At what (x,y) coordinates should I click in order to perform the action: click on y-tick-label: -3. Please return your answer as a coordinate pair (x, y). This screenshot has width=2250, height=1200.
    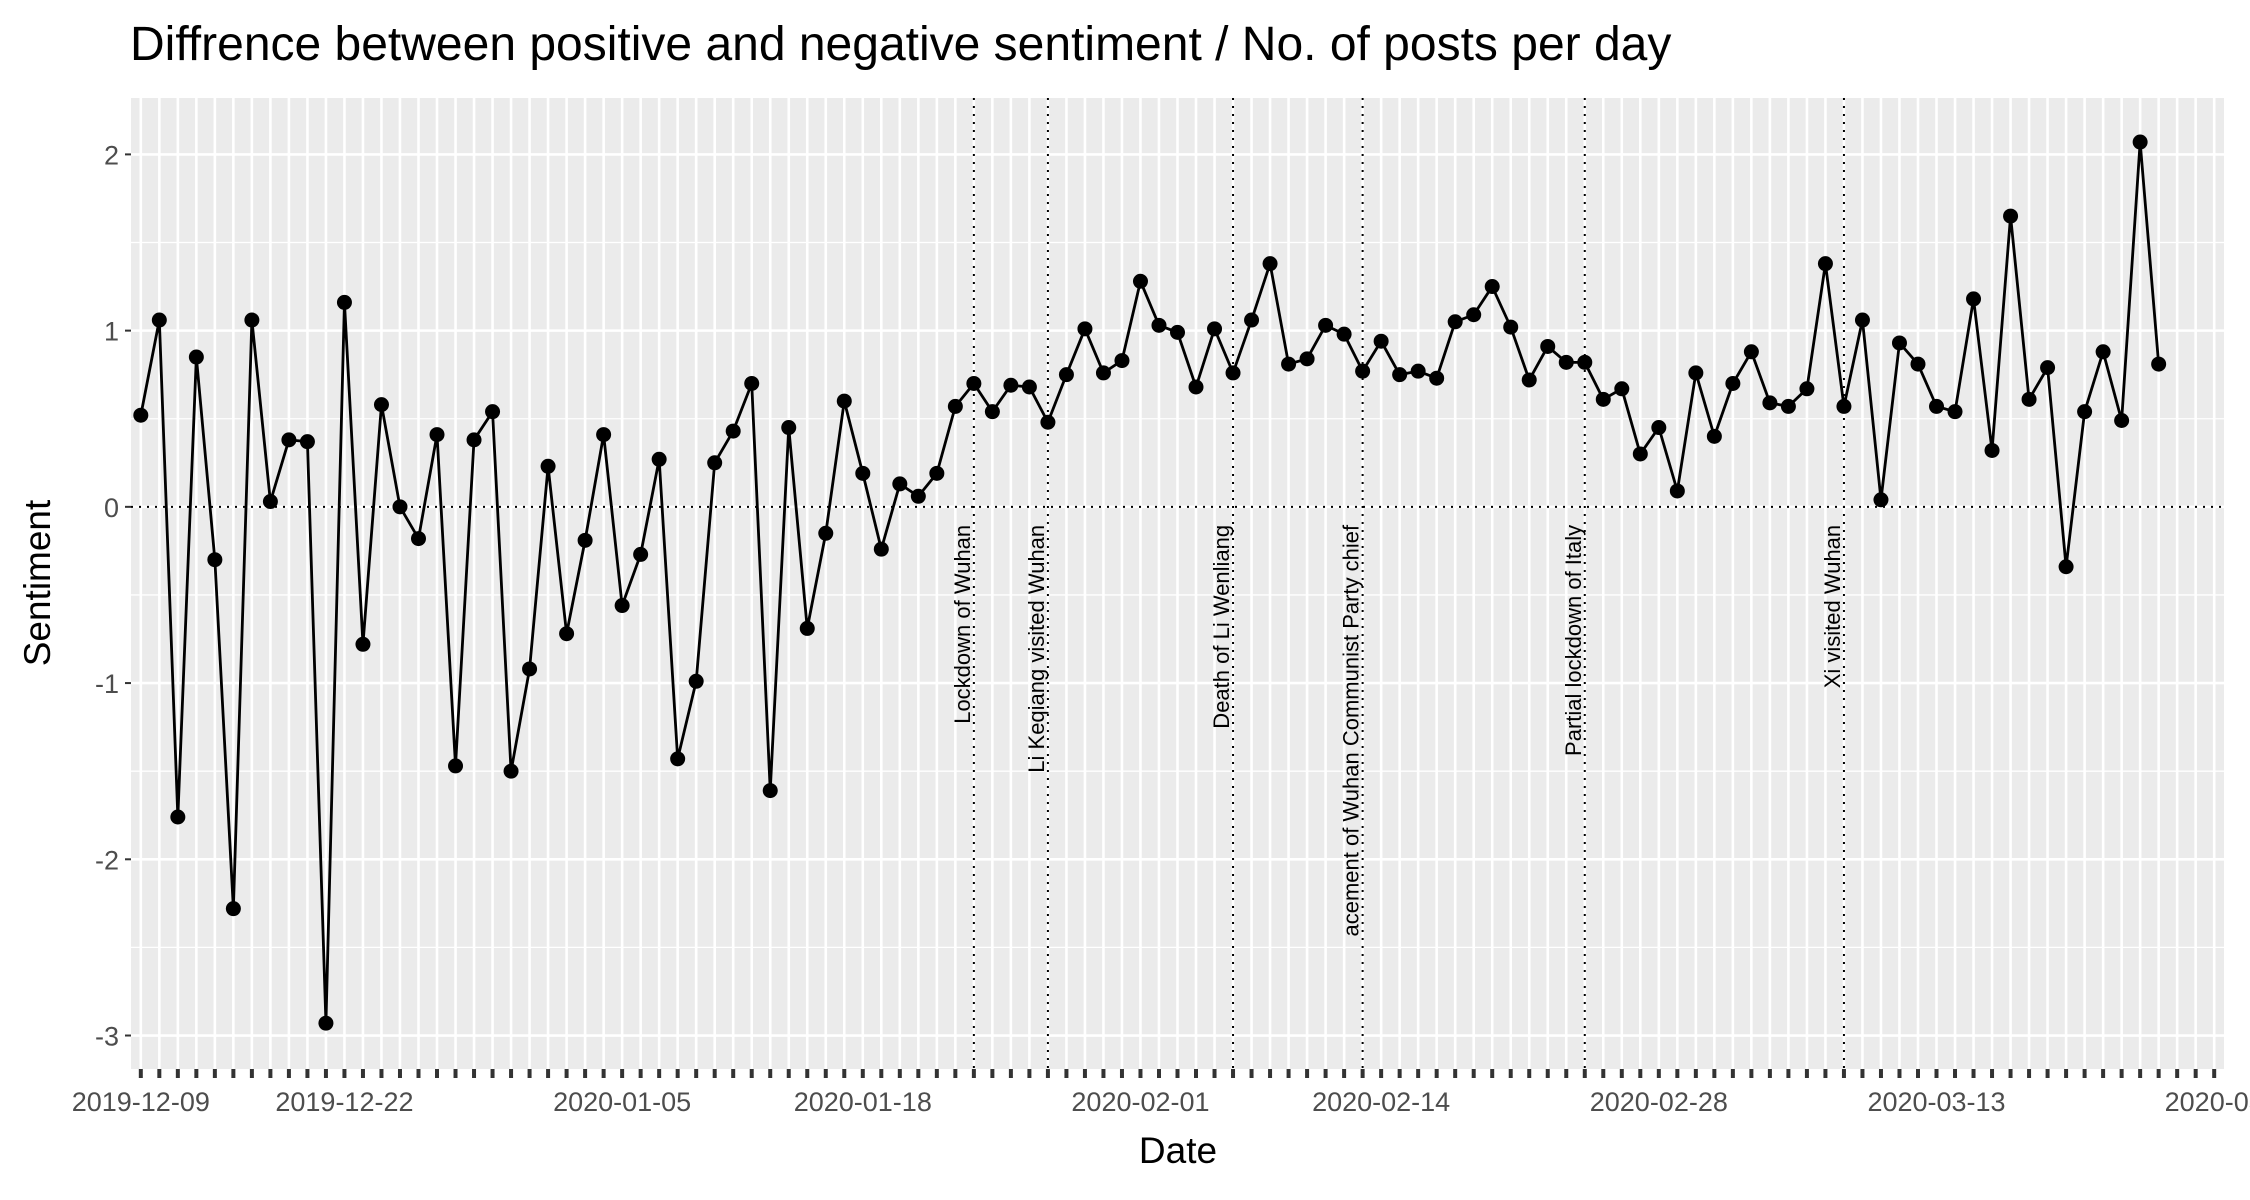
    Looking at the image, I should click on (107, 1037).